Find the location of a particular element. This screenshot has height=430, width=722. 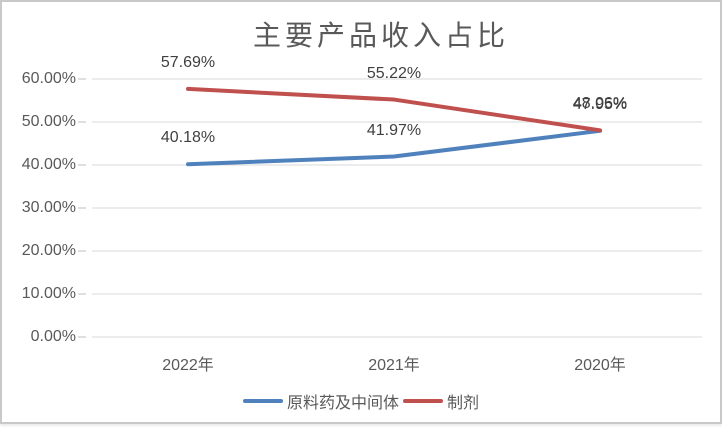

y-axis-label: 50.00% is located at coordinates (48, 121).